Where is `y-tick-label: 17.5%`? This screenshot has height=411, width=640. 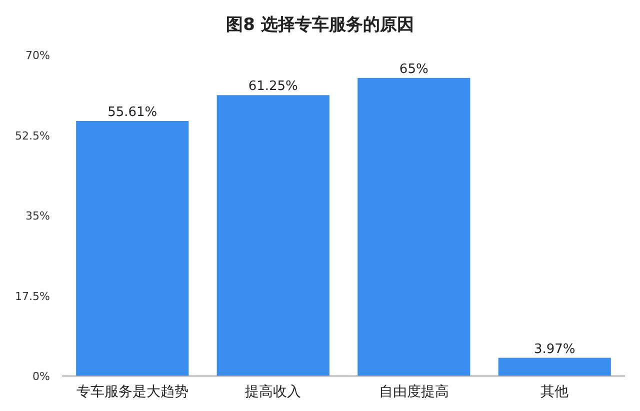 y-tick-label: 17.5% is located at coordinates (32, 296).